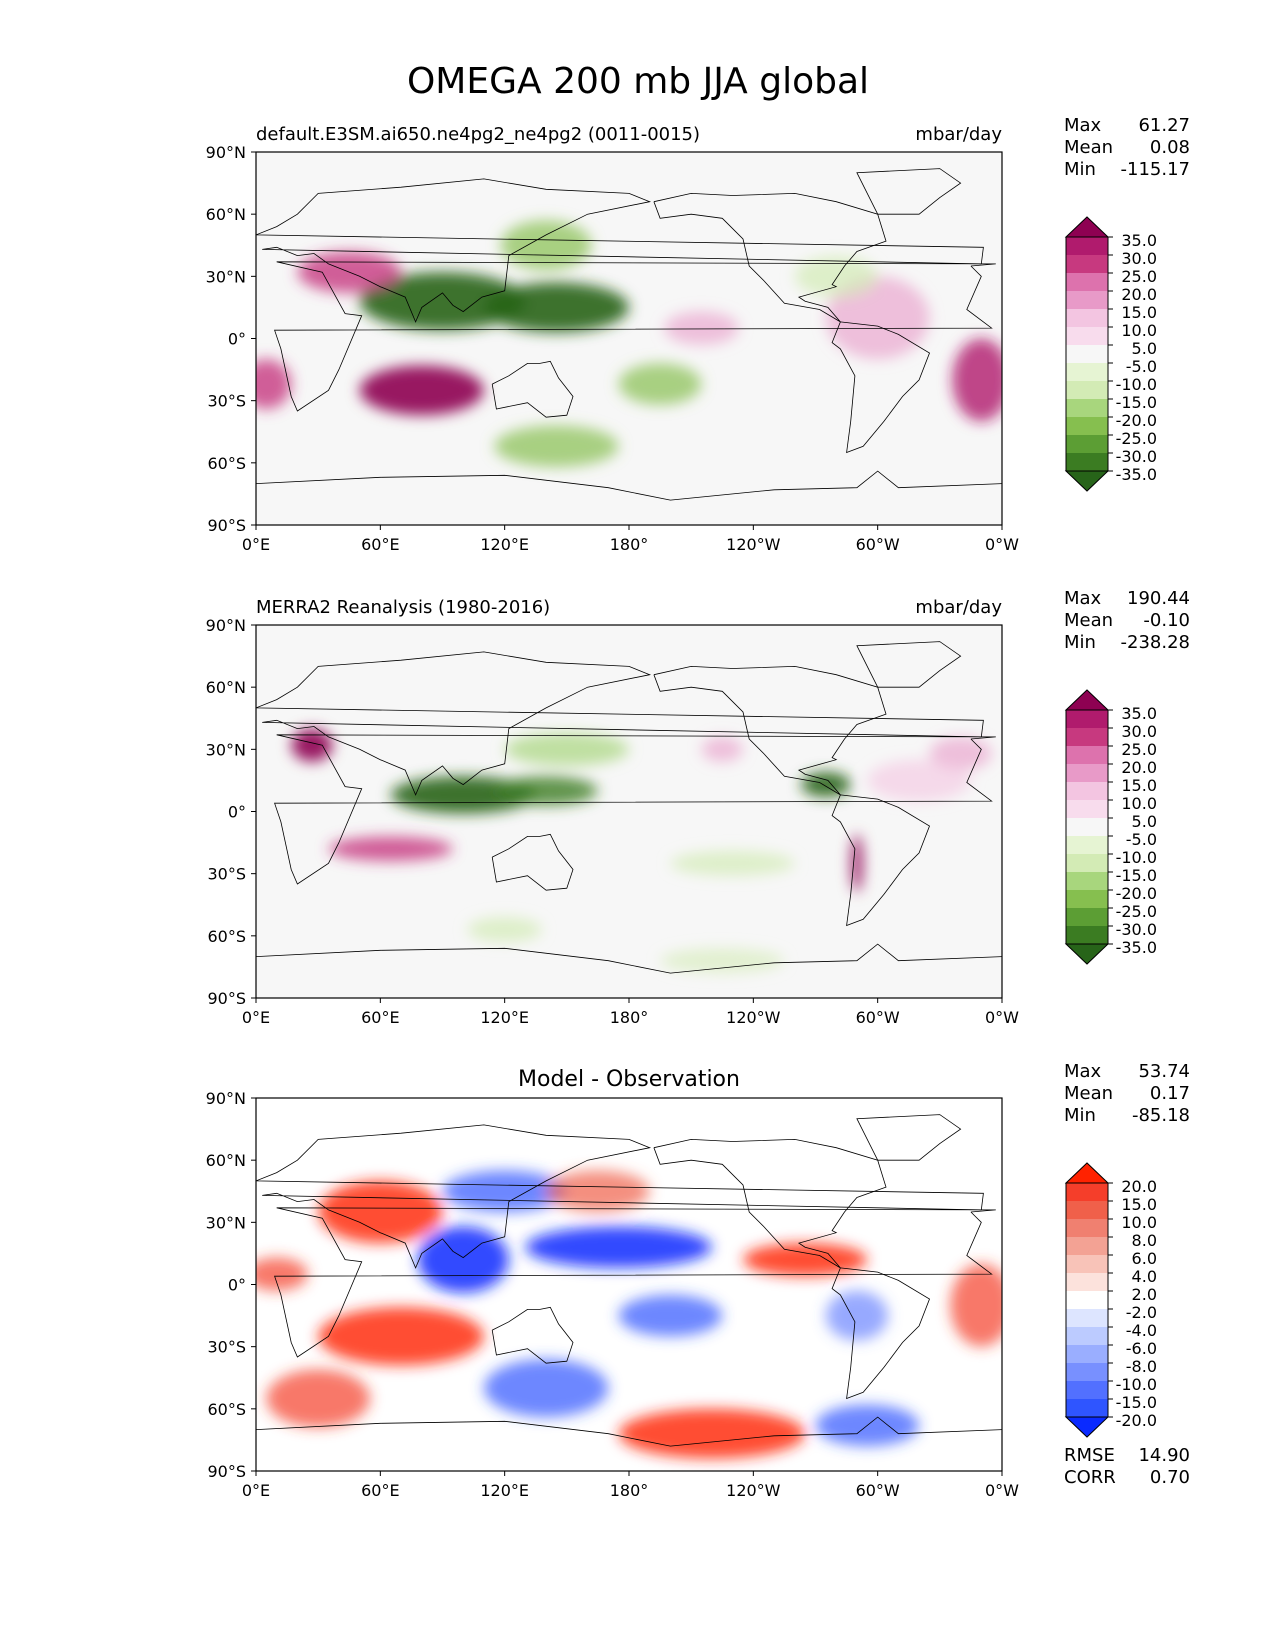  What do you see at coordinates (1164, 125) in the screenshot?
I see `stat-value: 61.27` at bounding box center [1164, 125].